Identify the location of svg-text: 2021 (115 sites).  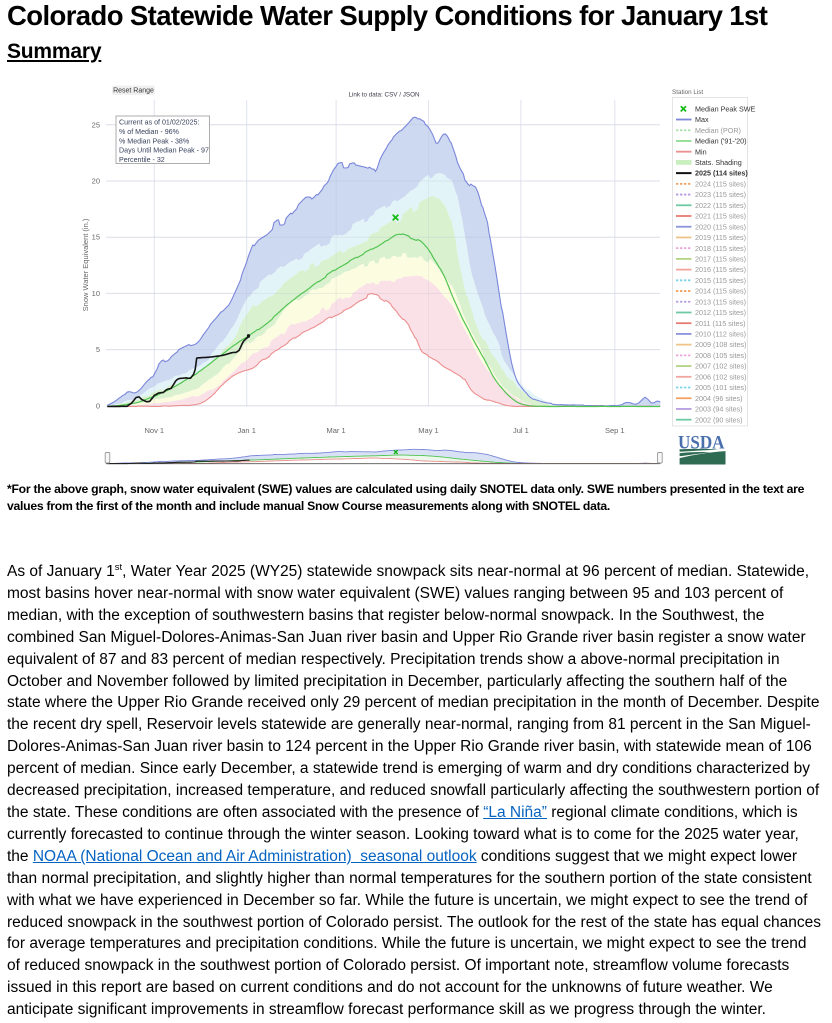
(720, 216).